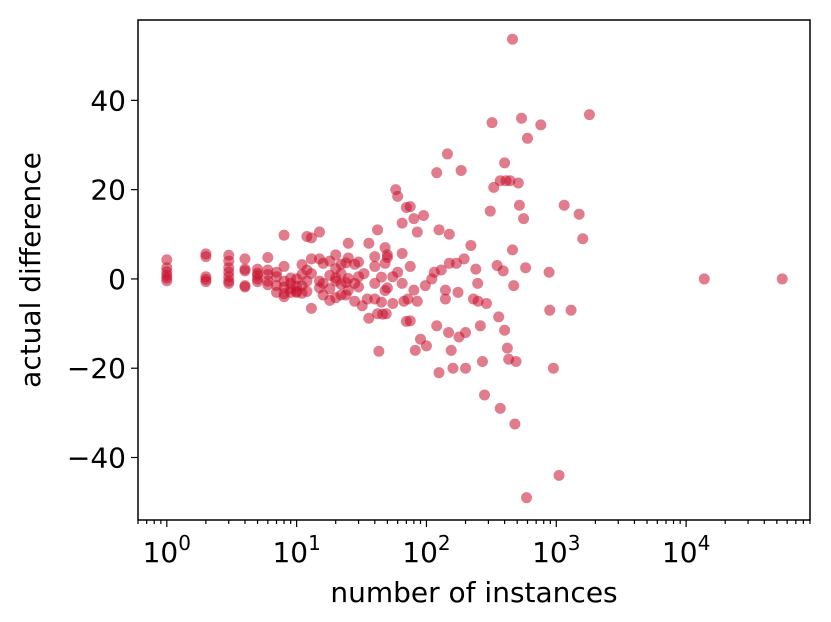 The width and height of the screenshot is (831, 622). Describe the element at coordinates (686, 550) in the screenshot. I see `x-tick-label: 10⁴` at that location.